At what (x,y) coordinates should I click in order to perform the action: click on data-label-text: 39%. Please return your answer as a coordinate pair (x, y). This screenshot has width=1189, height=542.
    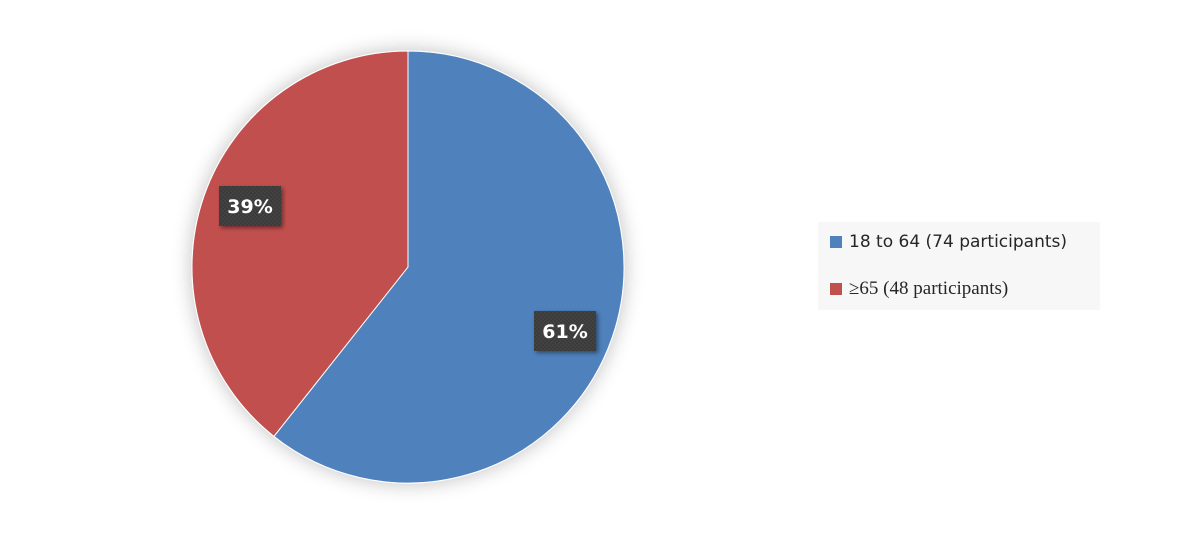
    Looking at the image, I should click on (249, 207).